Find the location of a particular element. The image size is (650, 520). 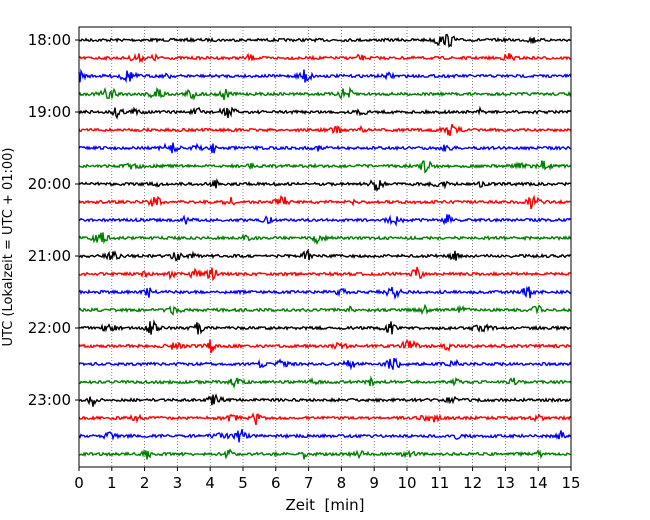

x-tick-label: 2 is located at coordinates (145, 483).